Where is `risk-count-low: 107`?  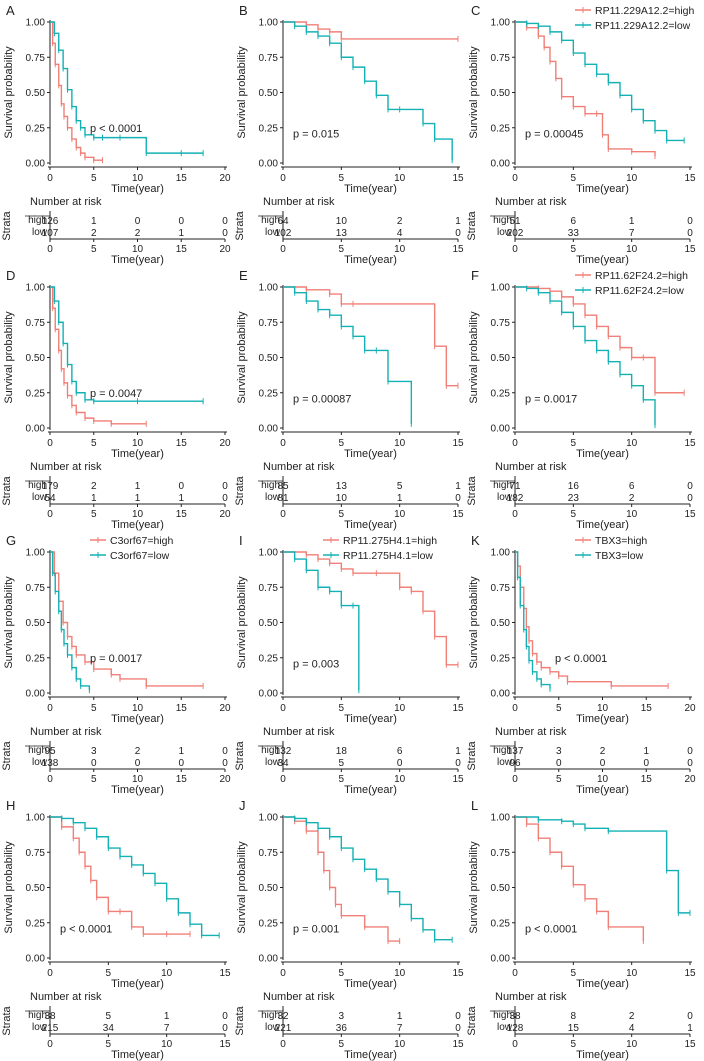
risk-count-low: 107 is located at coordinates (50, 233).